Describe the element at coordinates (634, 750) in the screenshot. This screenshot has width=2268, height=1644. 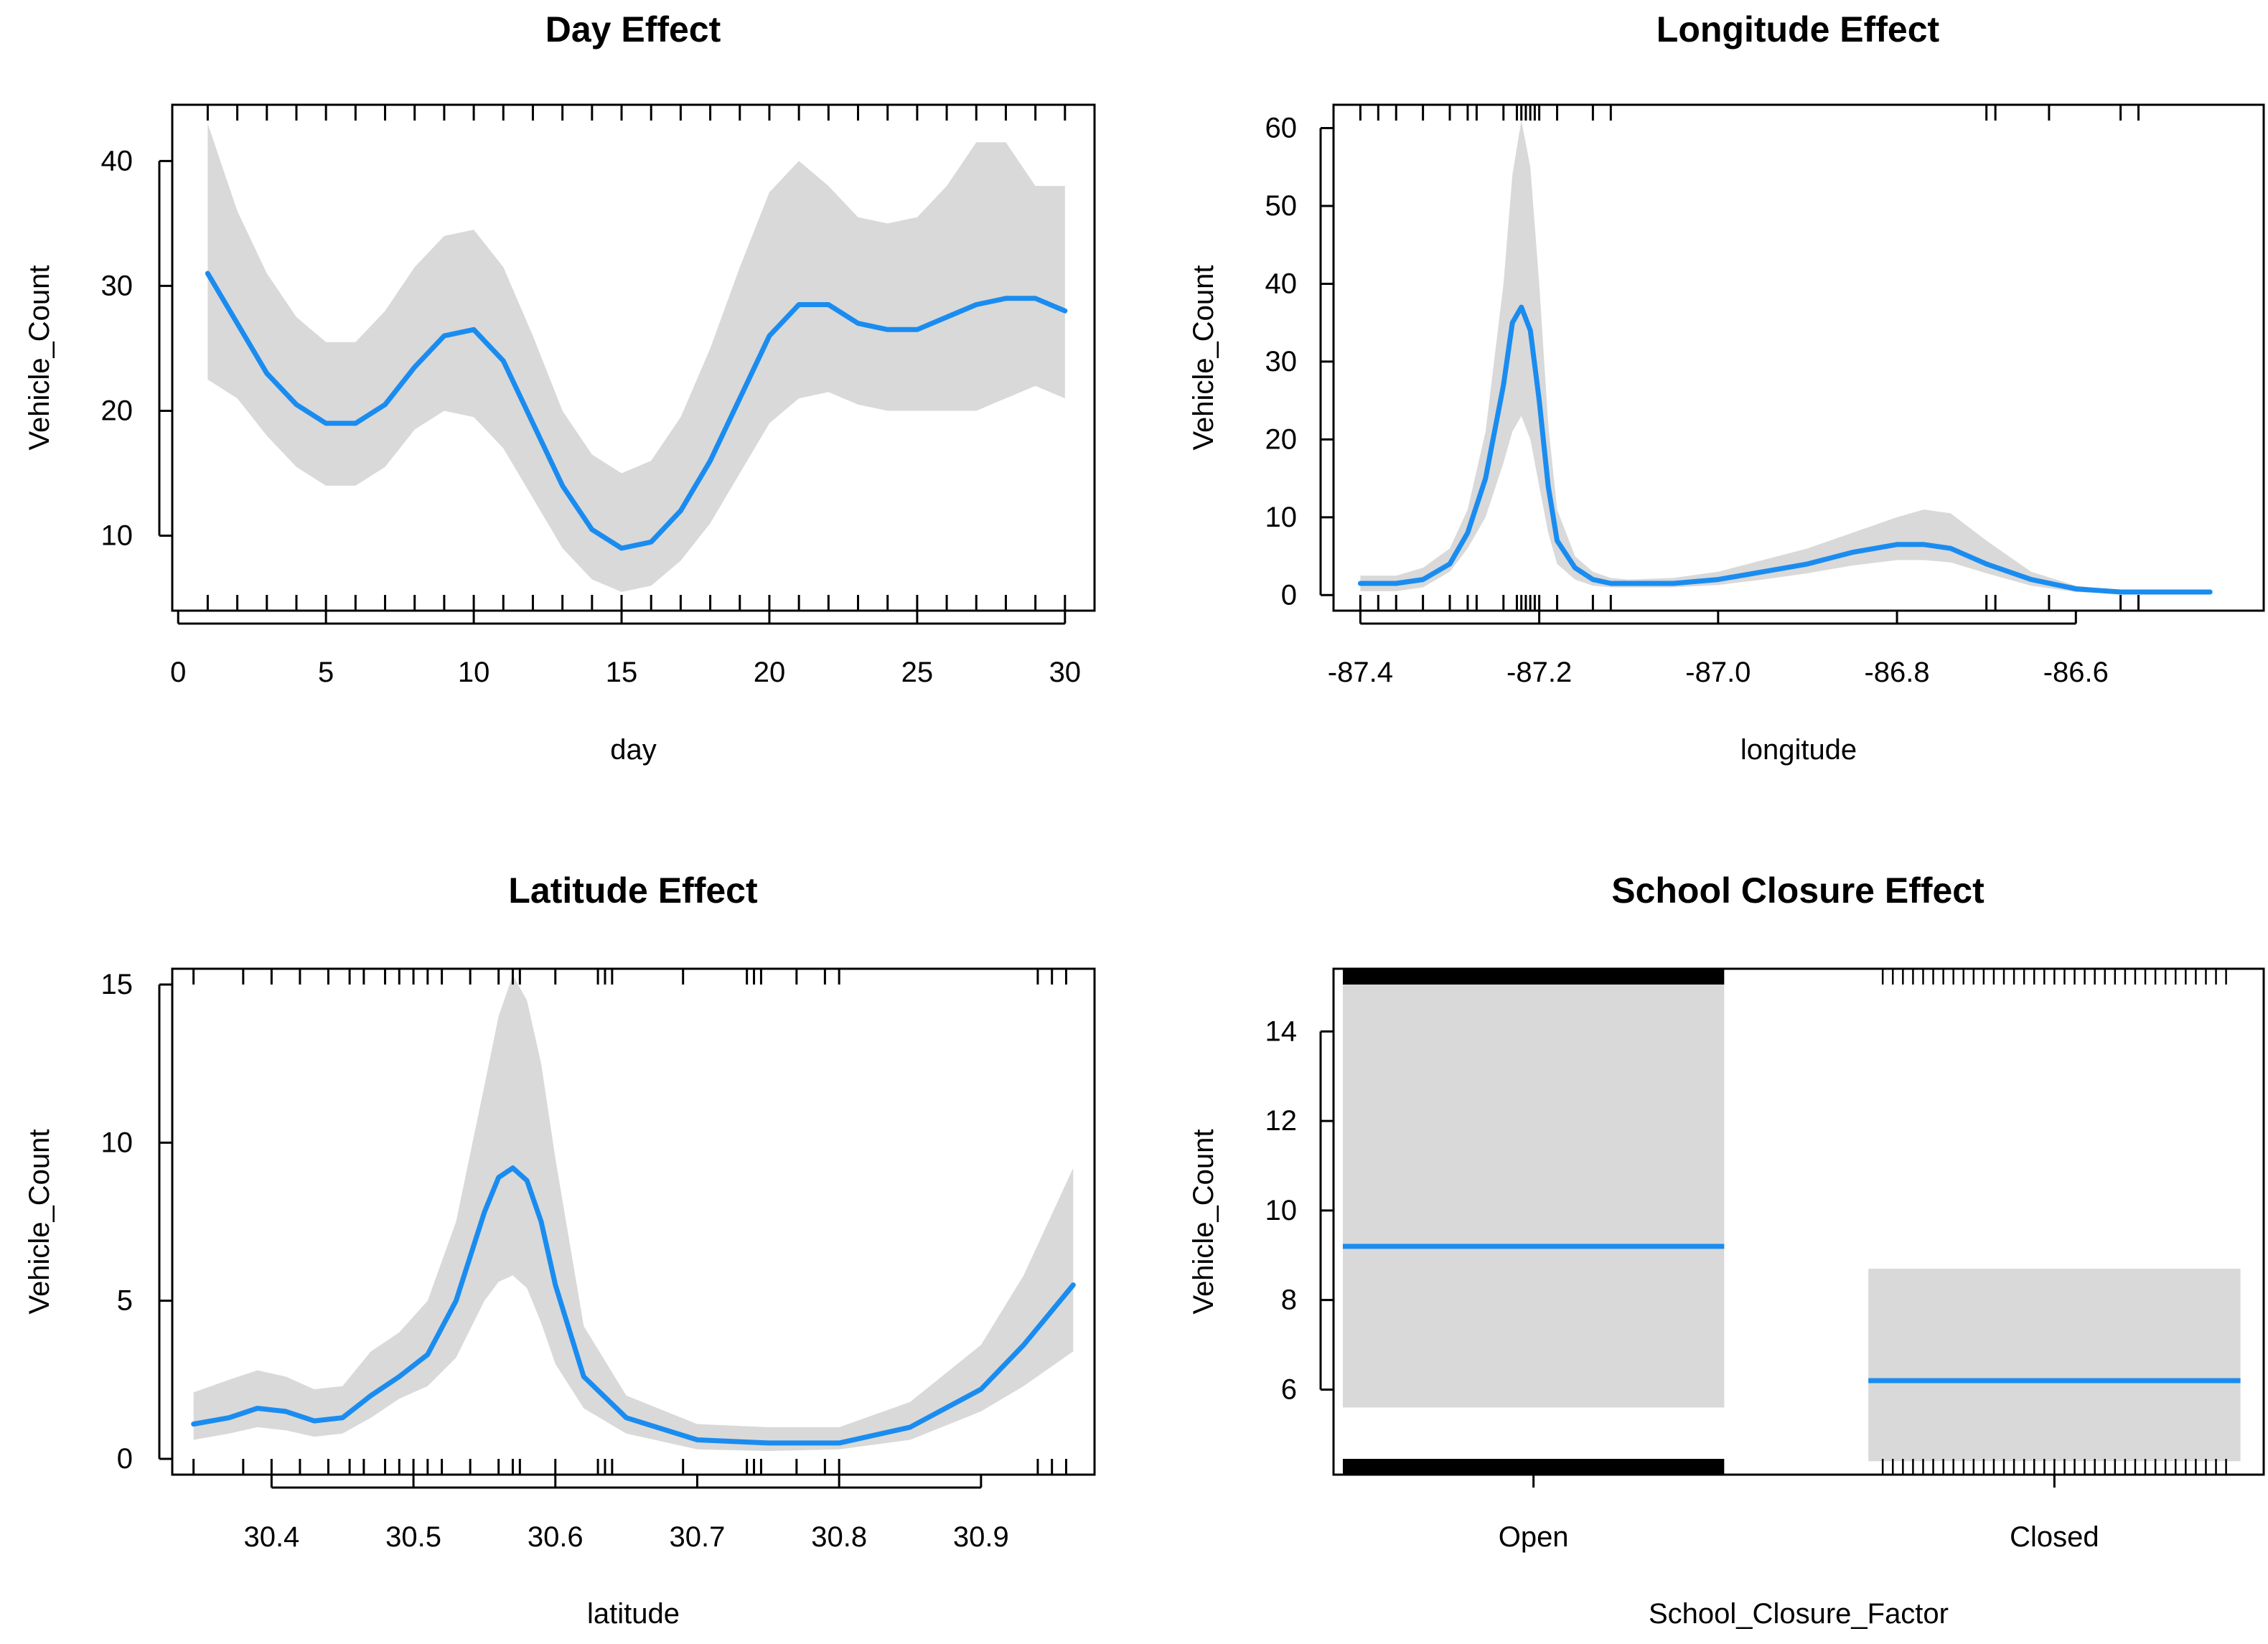
I see `x-axis-label: day` at that location.